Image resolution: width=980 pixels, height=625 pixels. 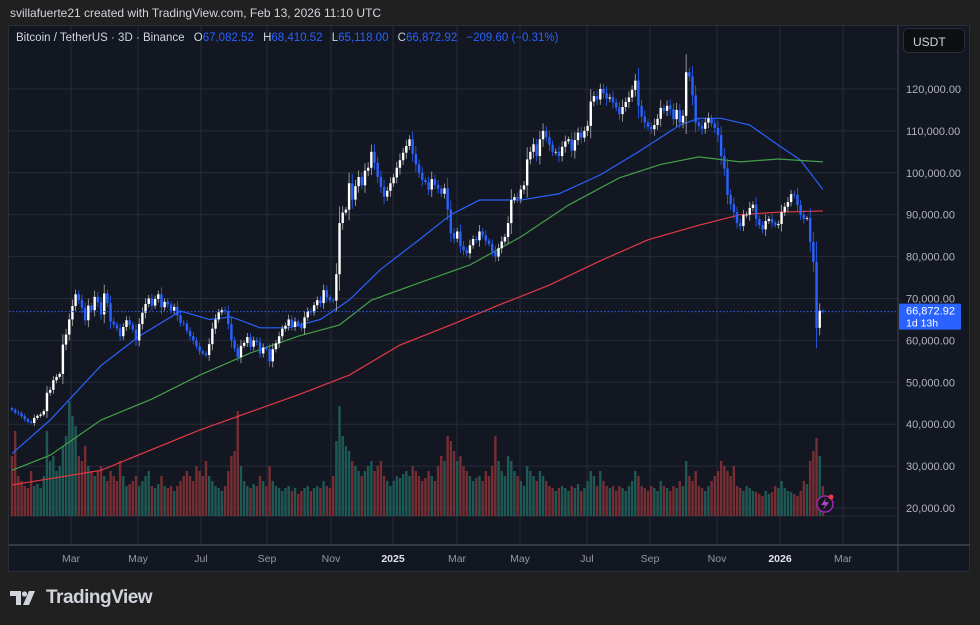 What do you see at coordinates (934, 40) in the screenshot?
I see `currency-button: USDT` at bounding box center [934, 40].